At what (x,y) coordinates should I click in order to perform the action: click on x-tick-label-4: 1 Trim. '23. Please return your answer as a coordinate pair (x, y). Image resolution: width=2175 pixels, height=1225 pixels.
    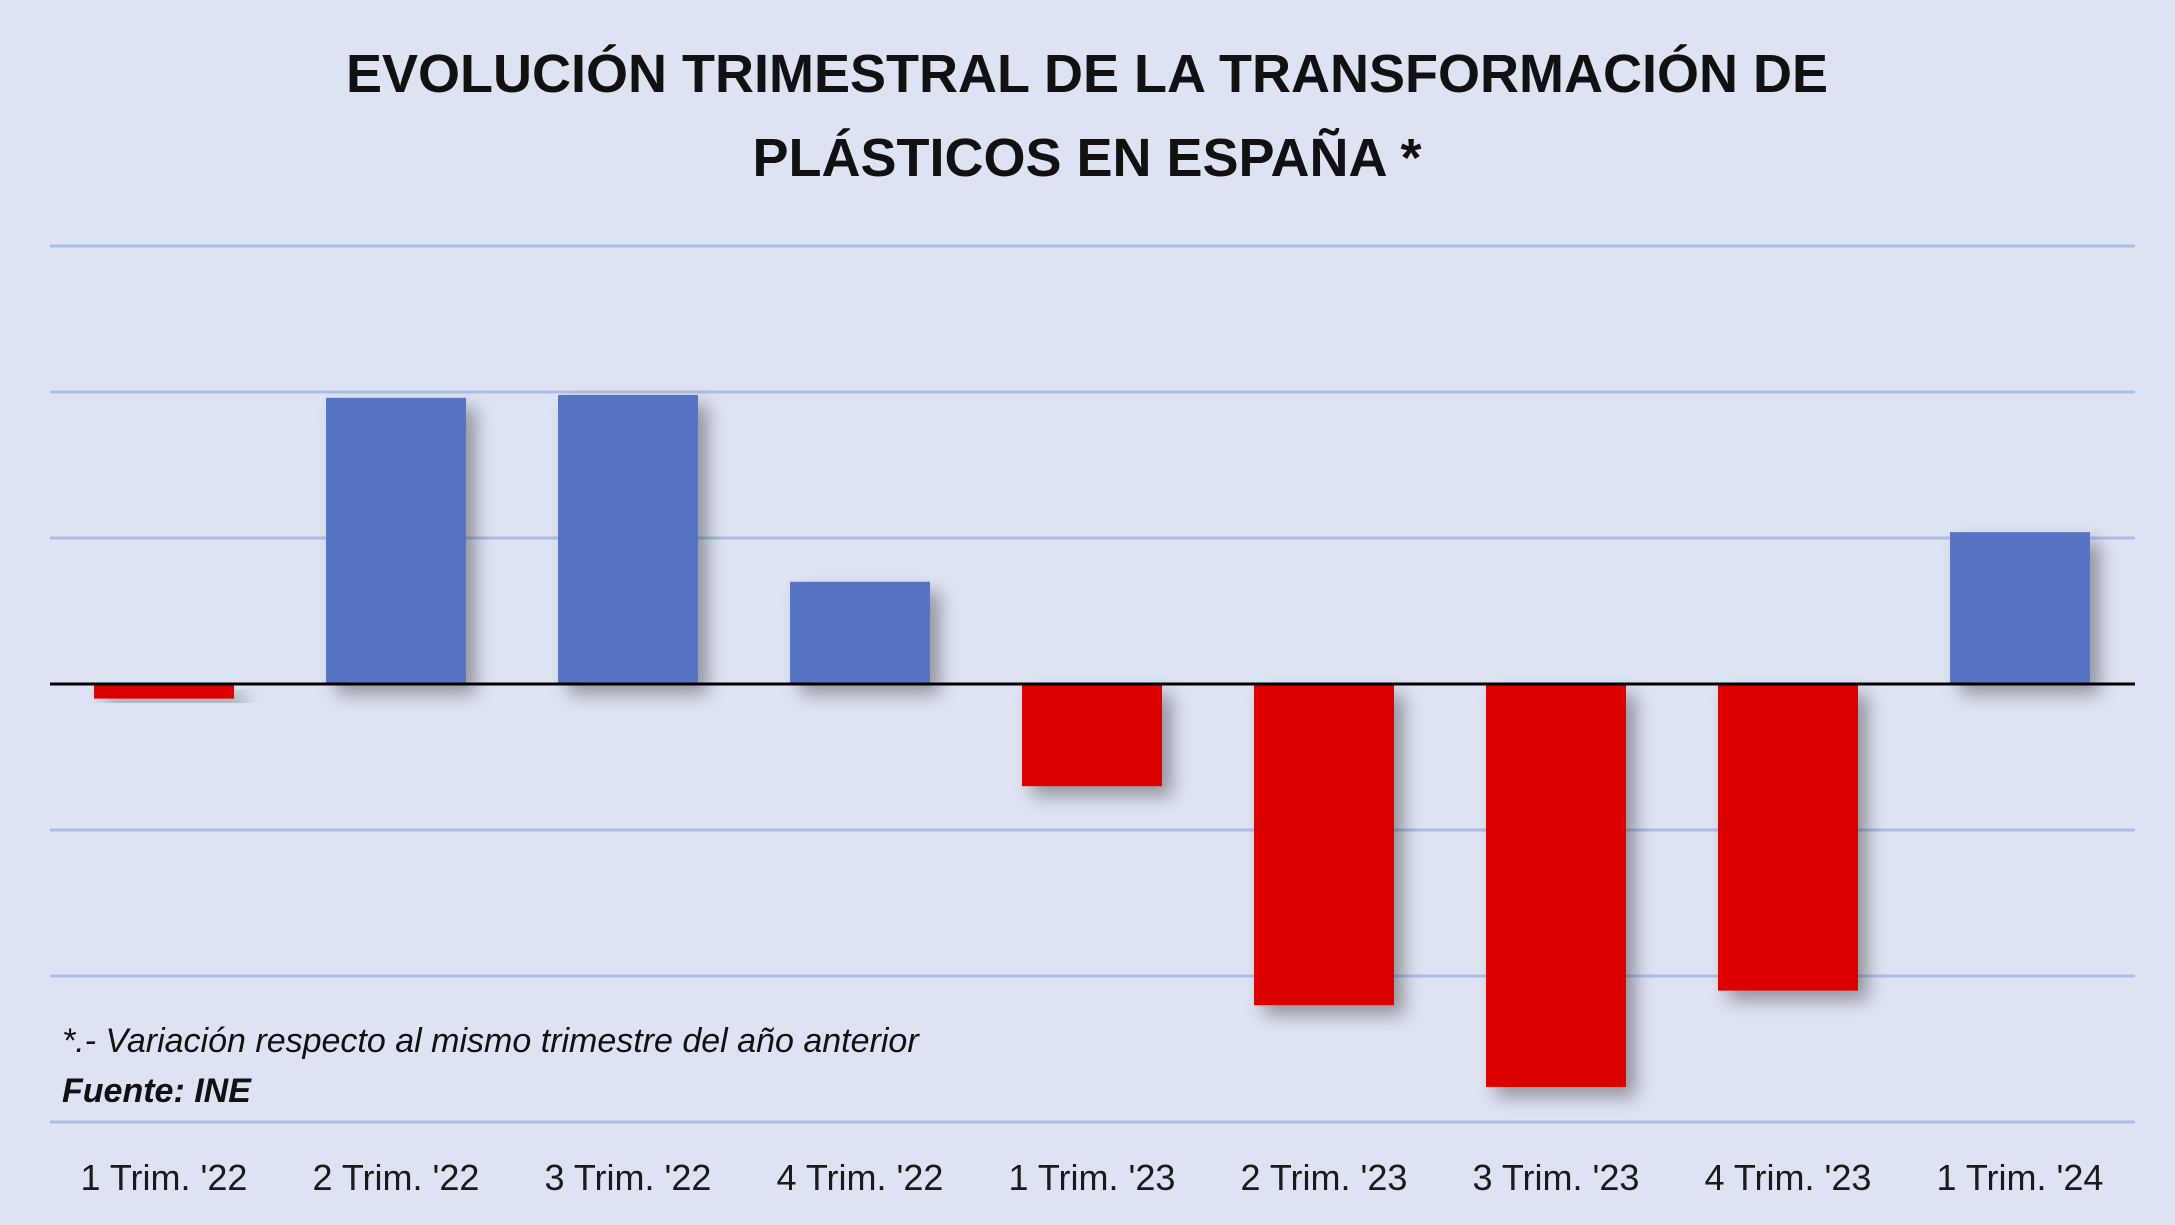
    Looking at the image, I should click on (1092, 1177).